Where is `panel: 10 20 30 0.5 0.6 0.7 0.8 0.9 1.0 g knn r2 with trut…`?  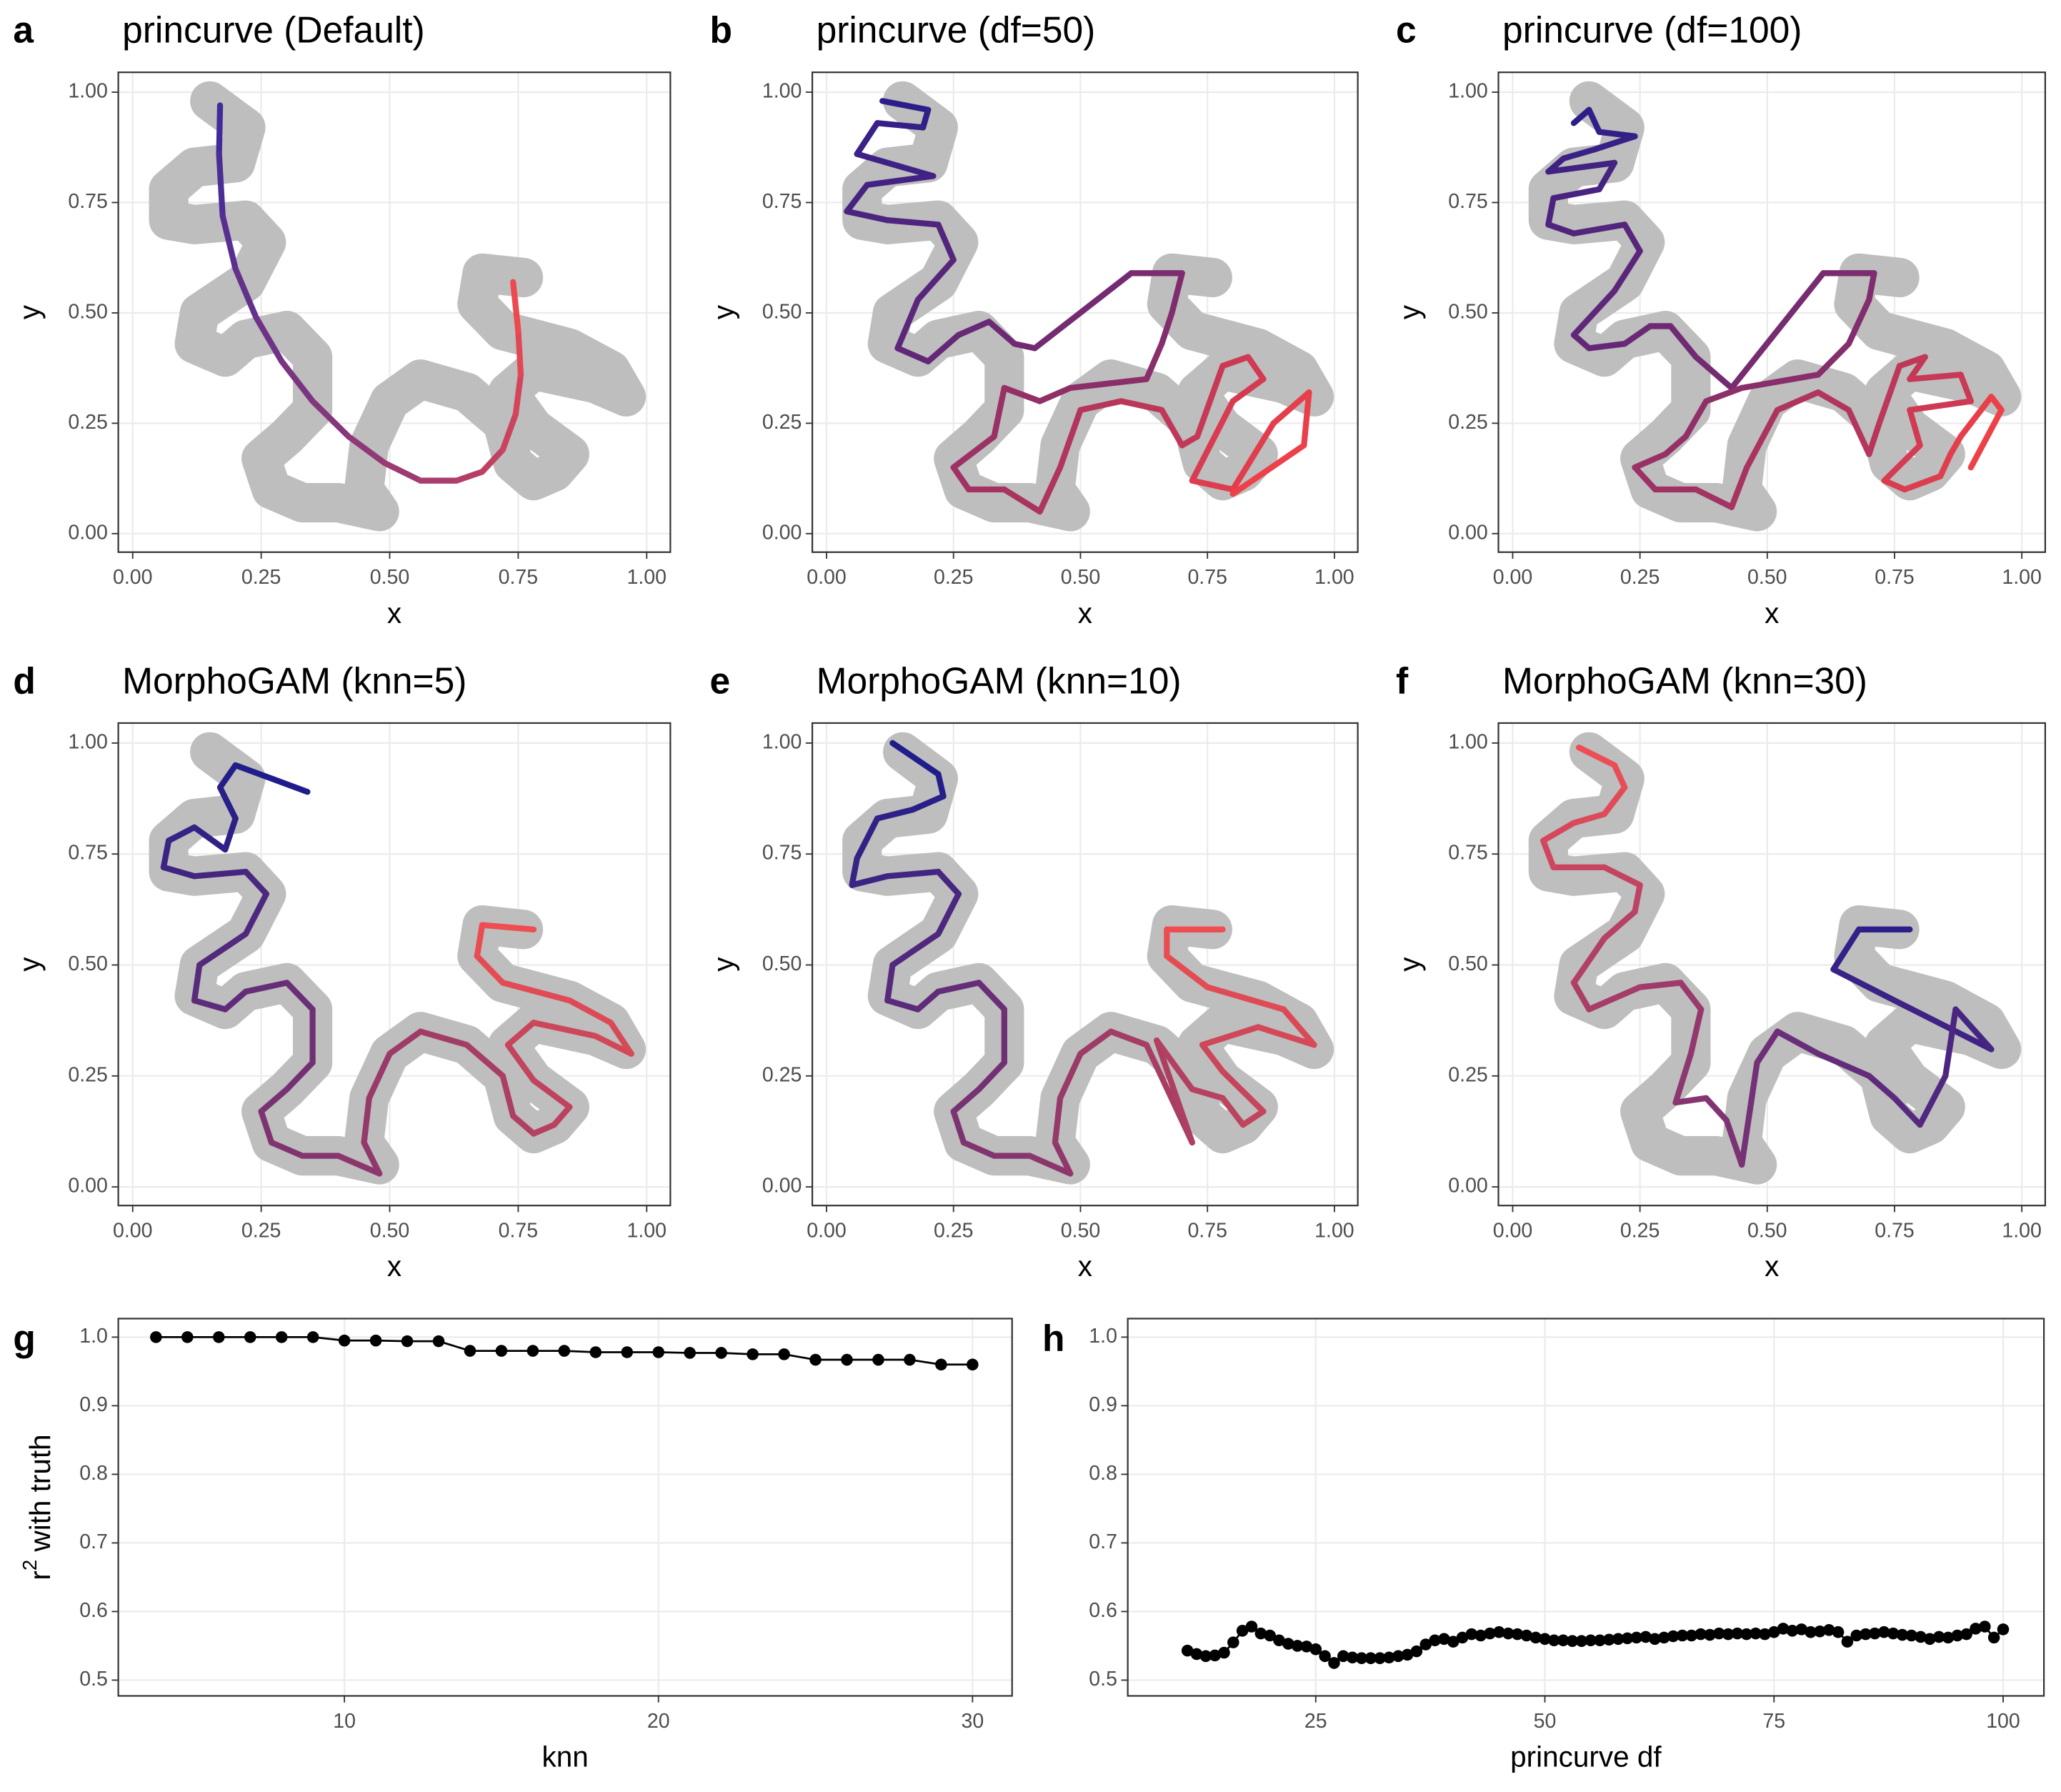 panel: 10 20 30 0.5 0.6 0.7 0.8 0.9 1.0 g knn r2 with trut… is located at coordinates (513, 1545).